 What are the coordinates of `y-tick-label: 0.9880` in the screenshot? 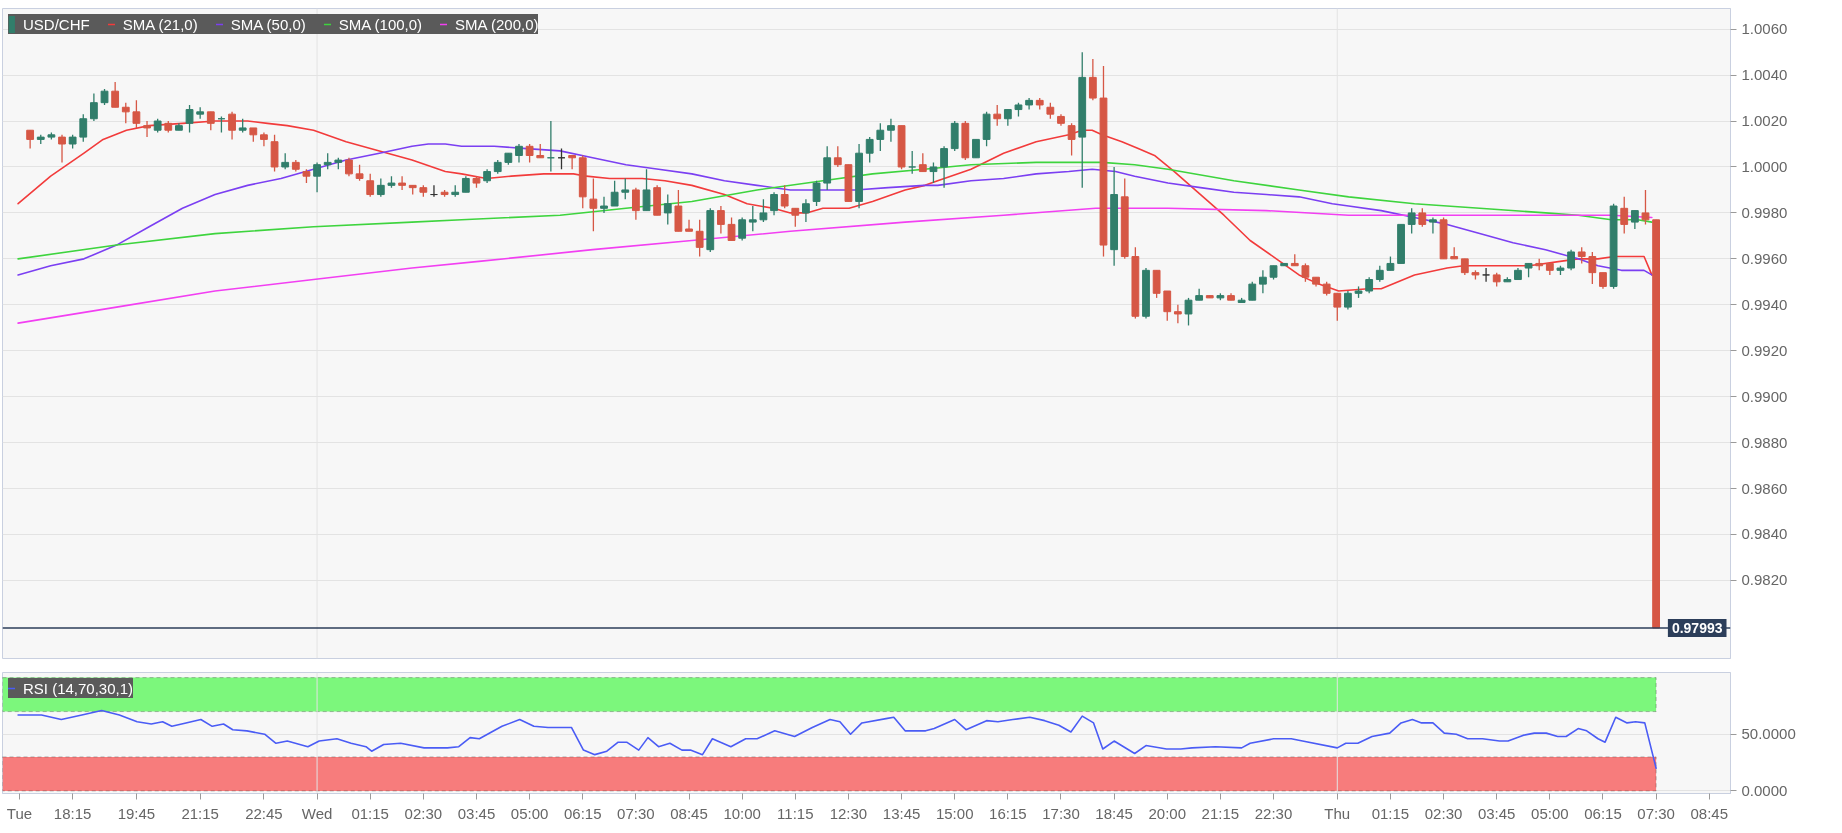 It's located at (1764, 442).